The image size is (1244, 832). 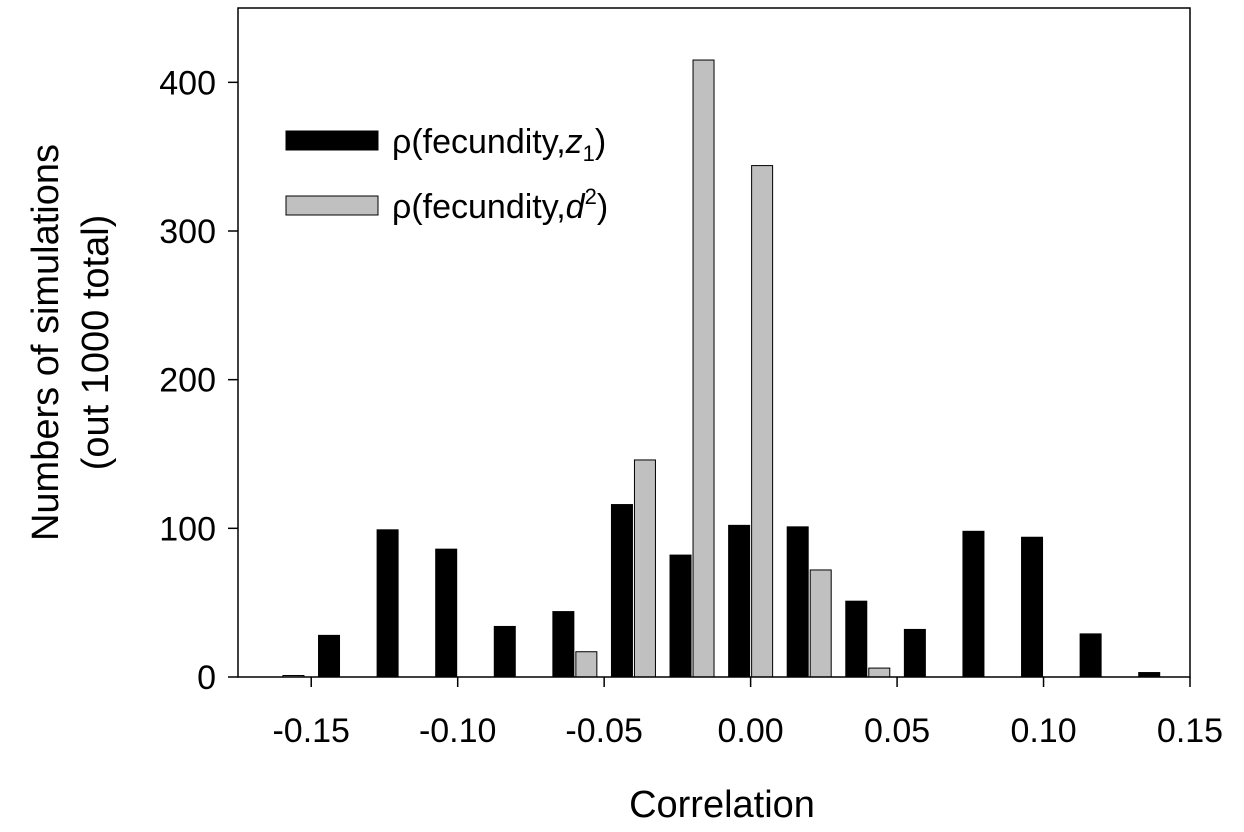 I want to click on x-tick-label: 0.15, so click(x=1190, y=731).